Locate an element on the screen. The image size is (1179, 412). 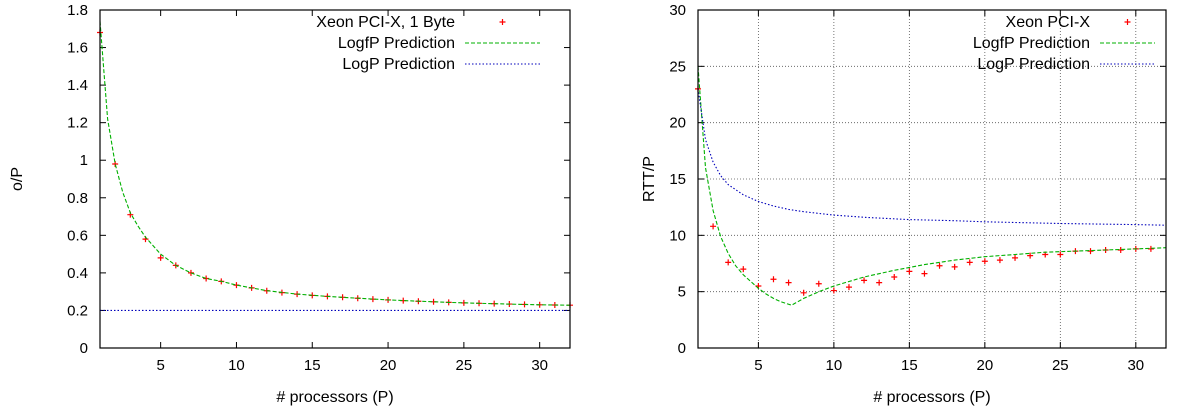
y-tick-label: 15 is located at coordinates (677, 179).